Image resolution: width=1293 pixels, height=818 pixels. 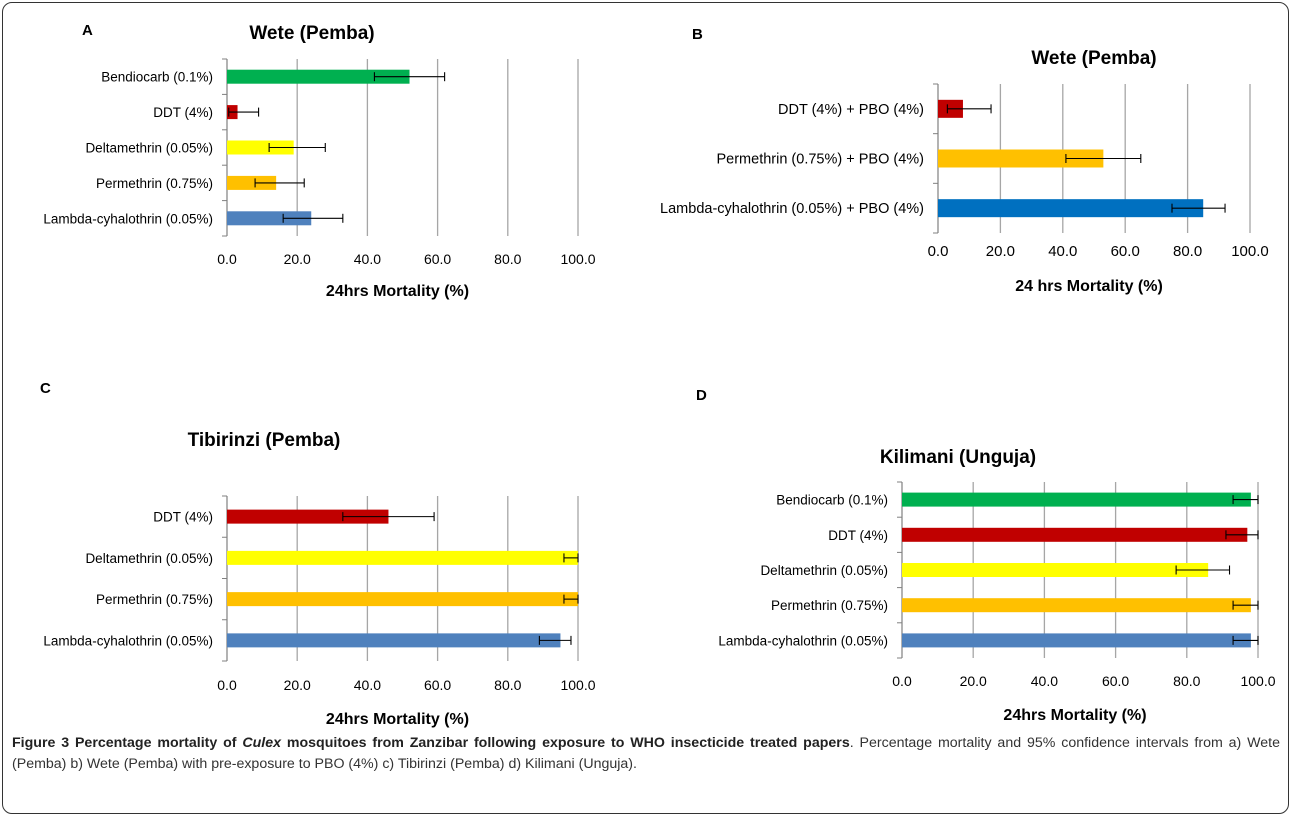 I want to click on caption-bold-before: Figure 3 Percentage mortality of, so click(x=127, y=743).